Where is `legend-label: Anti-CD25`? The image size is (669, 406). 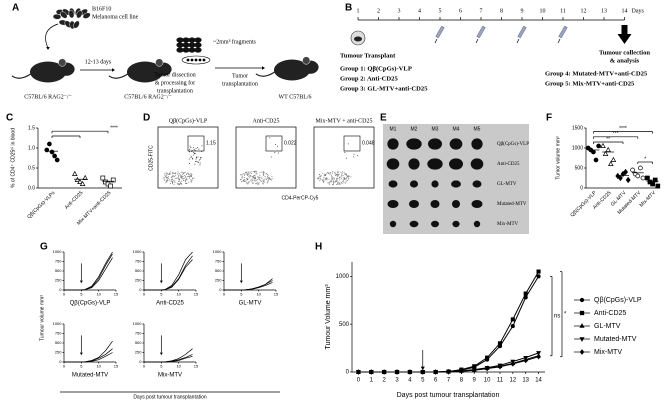 legend-label: Anti-CD25 is located at coordinates (610, 313).